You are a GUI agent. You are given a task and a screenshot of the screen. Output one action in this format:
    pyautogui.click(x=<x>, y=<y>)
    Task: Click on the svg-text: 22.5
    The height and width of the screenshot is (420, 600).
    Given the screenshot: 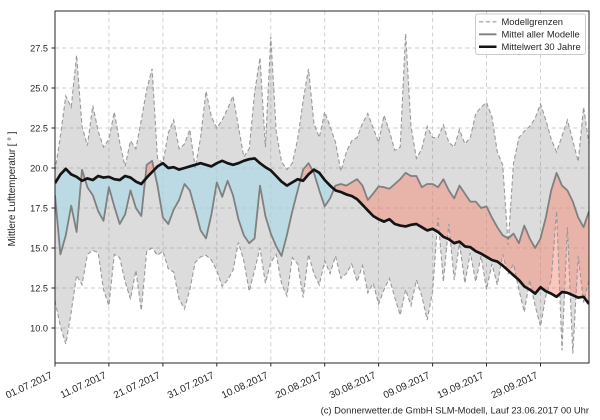 What is the action you would take?
    pyautogui.click(x=39, y=128)
    